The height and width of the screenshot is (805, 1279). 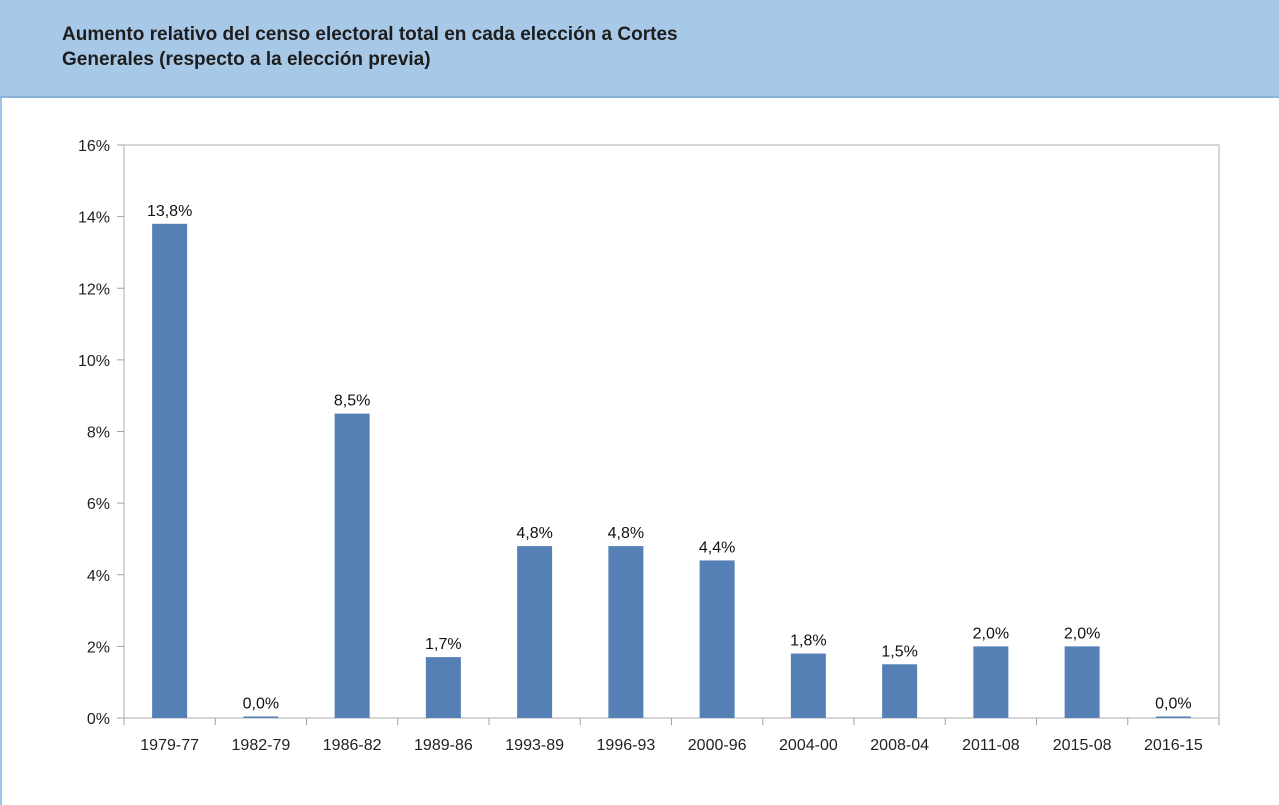 I want to click on x-tick-label: 2015-08, so click(x=1082, y=745).